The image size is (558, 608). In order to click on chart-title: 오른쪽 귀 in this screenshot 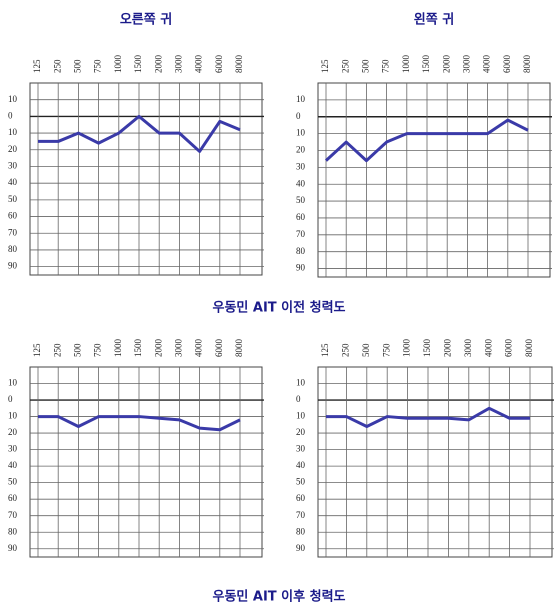, I will do `click(146, 20)`.